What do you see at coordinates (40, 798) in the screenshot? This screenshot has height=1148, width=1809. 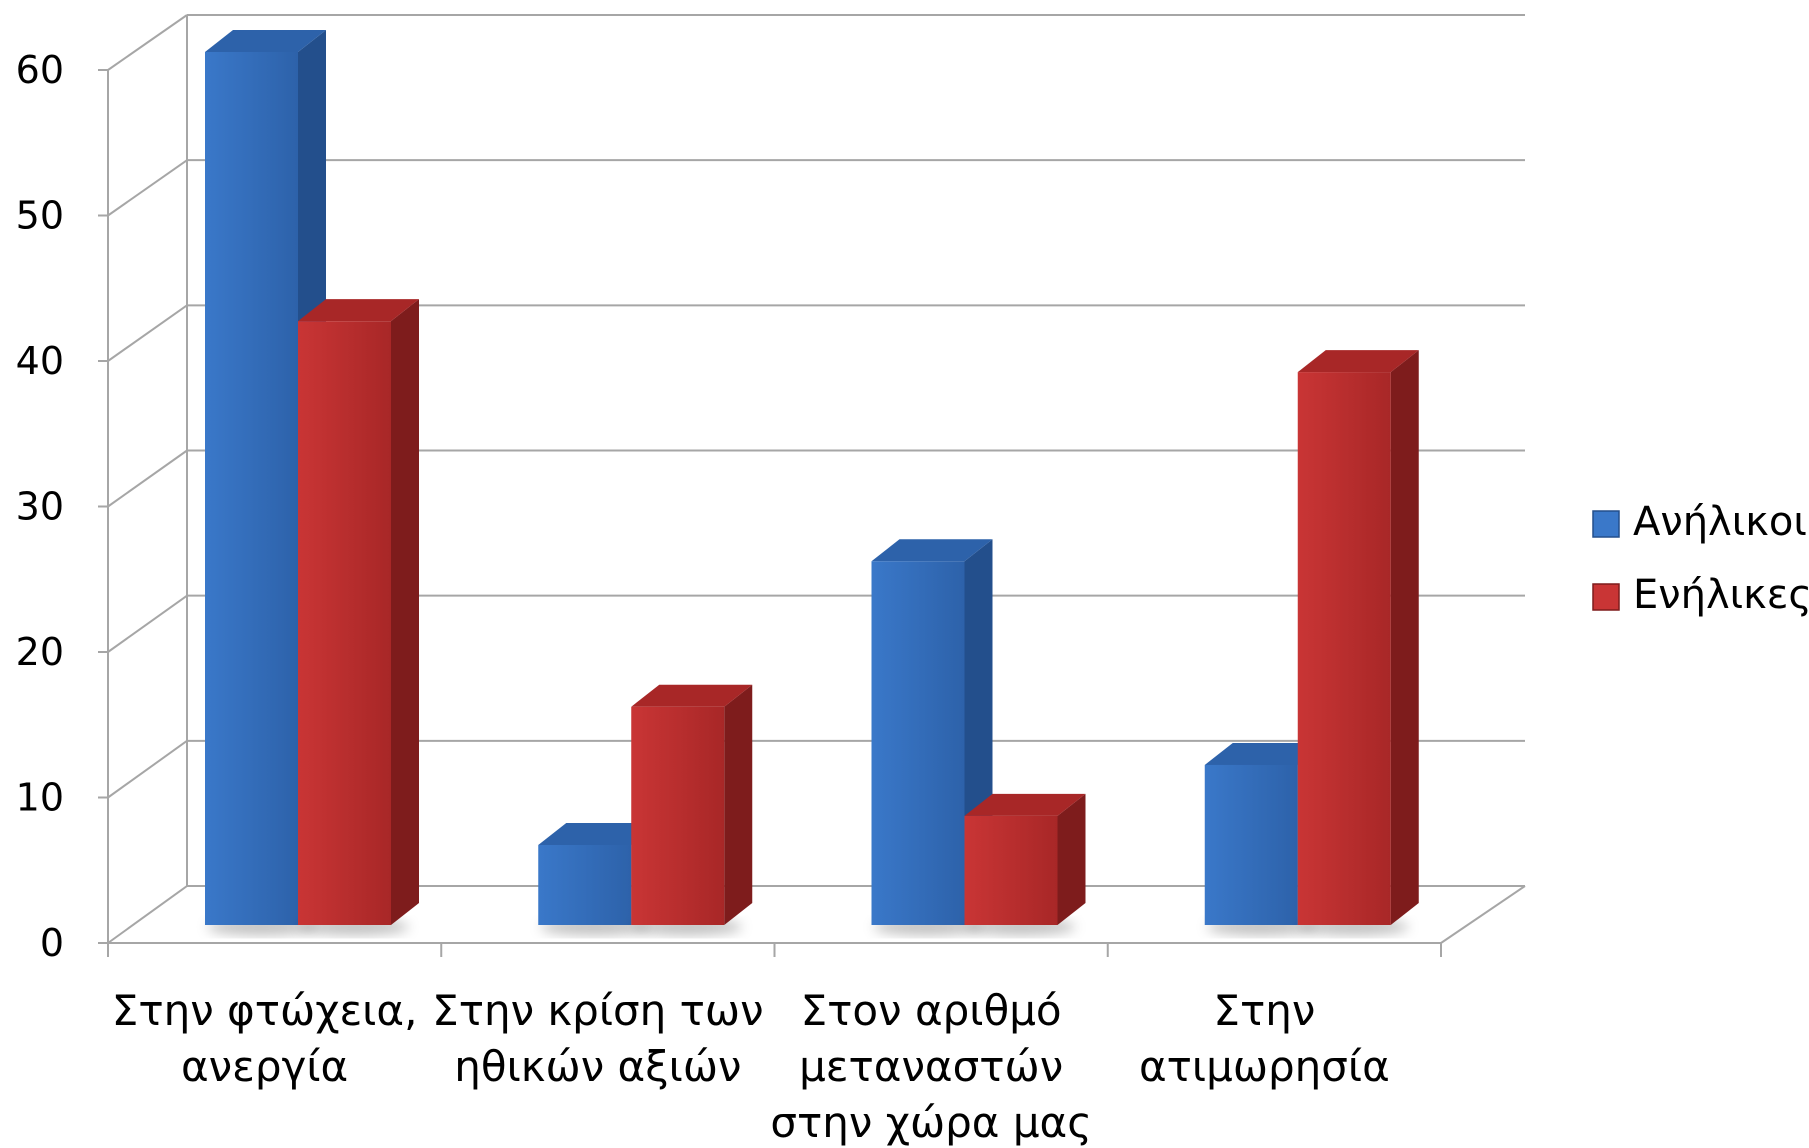 I see `y-tick-label: 10` at bounding box center [40, 798].